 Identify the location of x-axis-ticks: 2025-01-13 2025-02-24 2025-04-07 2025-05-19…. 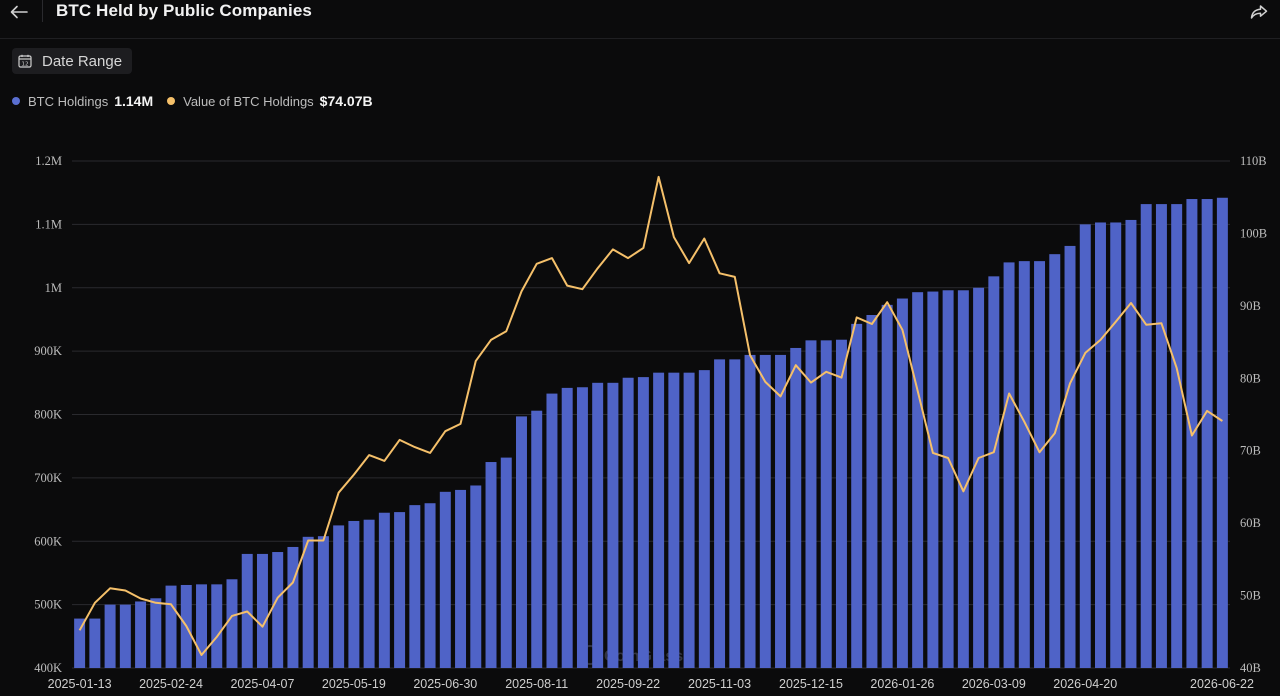
(651, 684).